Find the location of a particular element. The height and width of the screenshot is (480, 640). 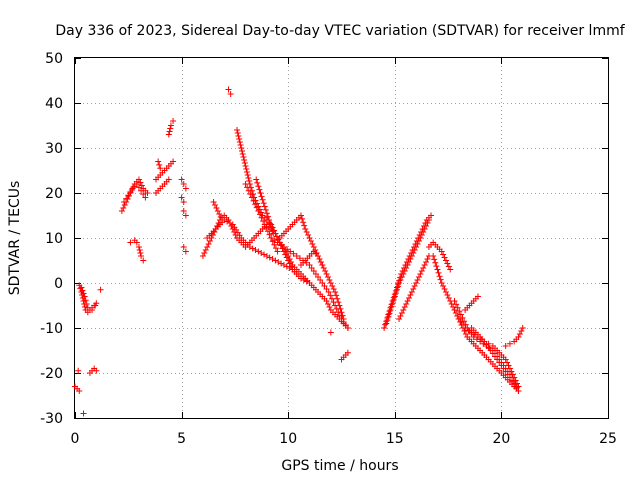

y-tick-label: -10 is located at coordinates (51, 329).